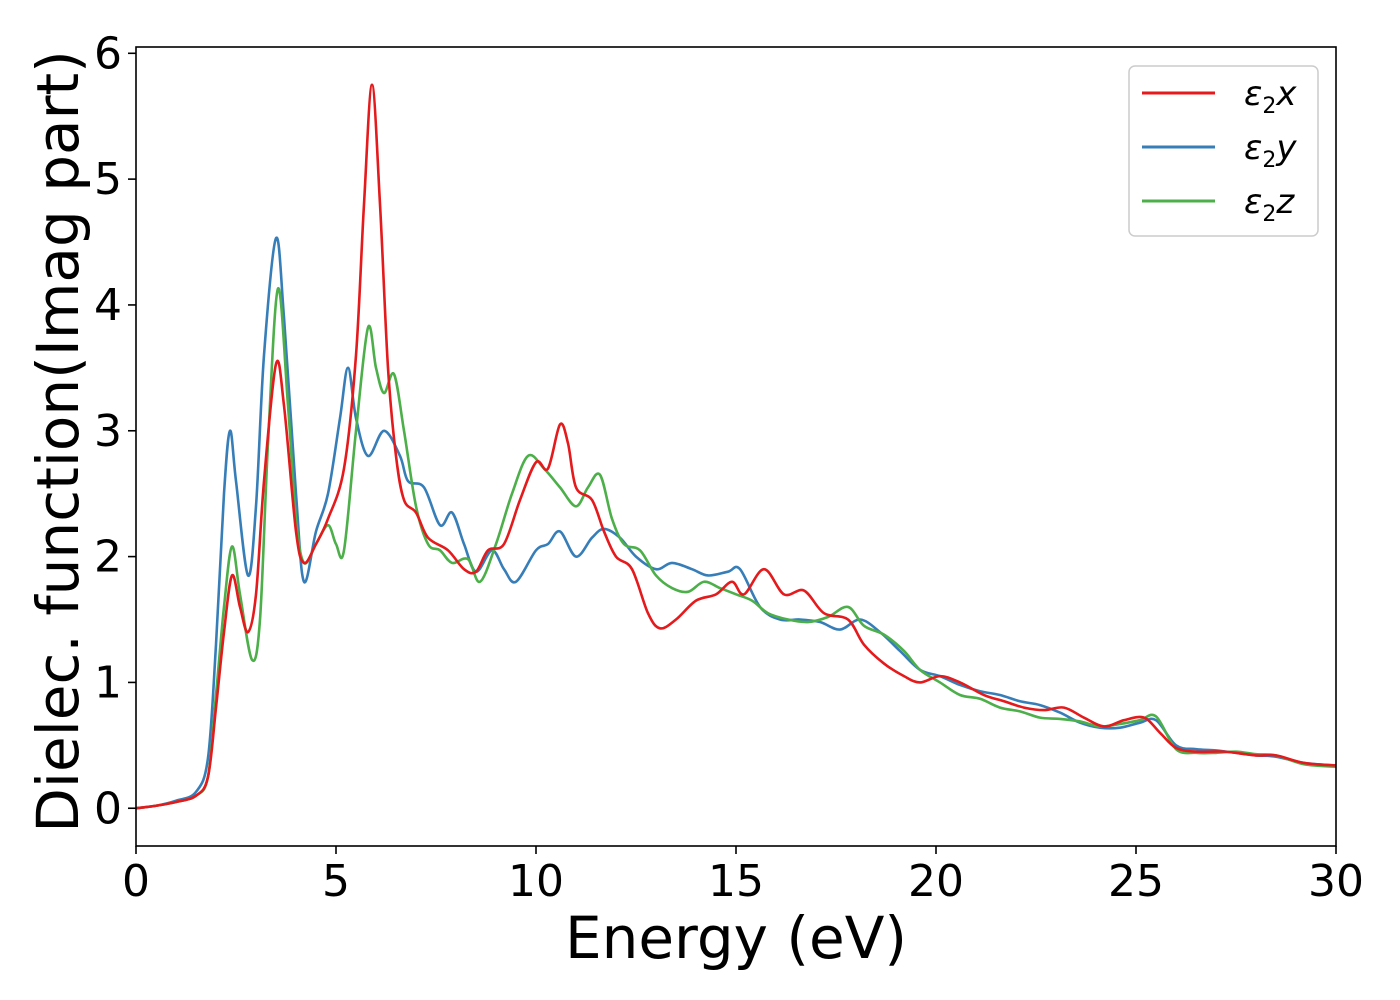 The width and height of the screenshot is (1400, 1000). I want to click on y-tick-label: 5, so click(108, 179).